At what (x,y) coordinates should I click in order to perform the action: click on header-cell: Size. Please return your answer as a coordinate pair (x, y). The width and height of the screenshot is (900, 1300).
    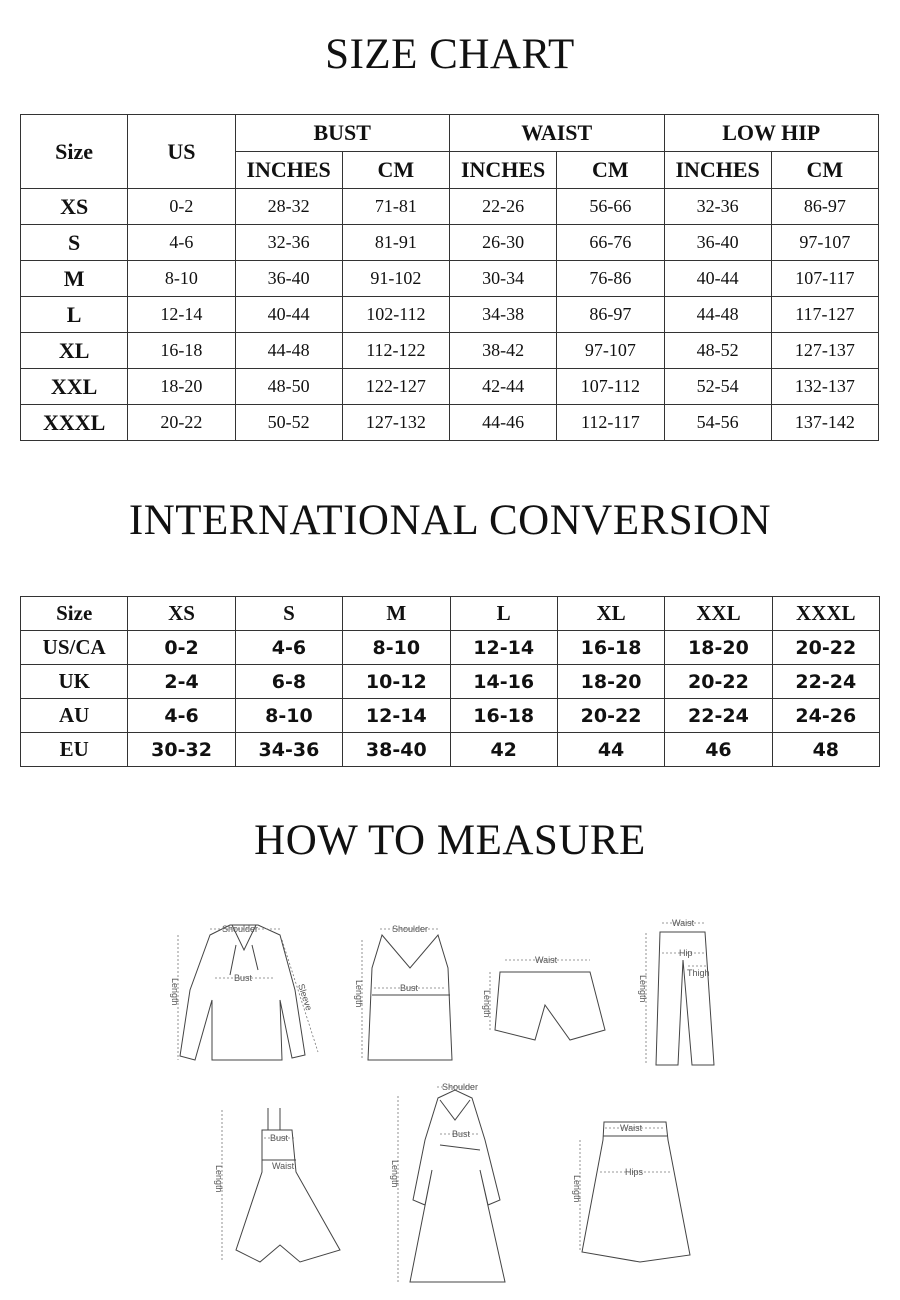
    Looking at the image, I should click on (74, 613).